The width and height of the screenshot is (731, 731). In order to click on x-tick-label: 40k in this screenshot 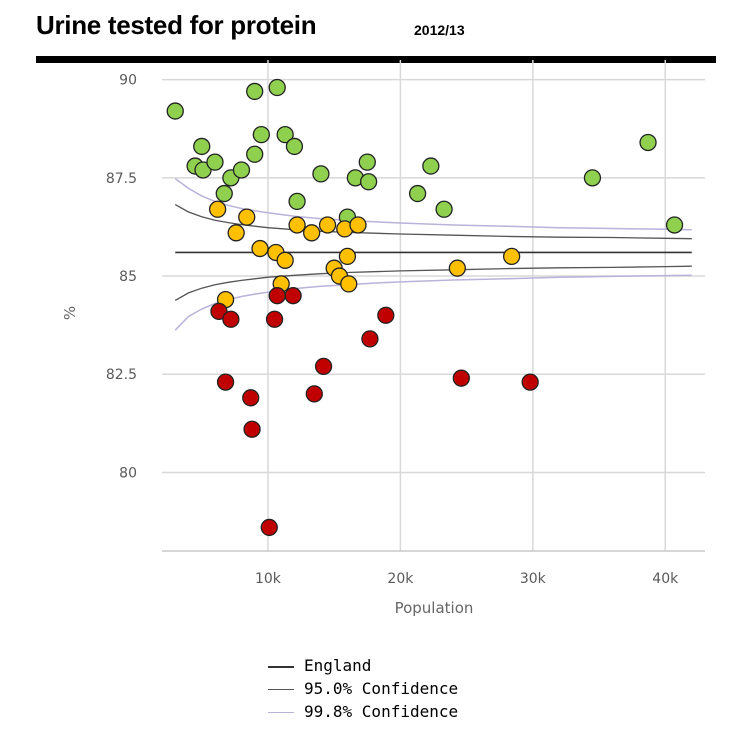, I will do `click(665, 579)`.